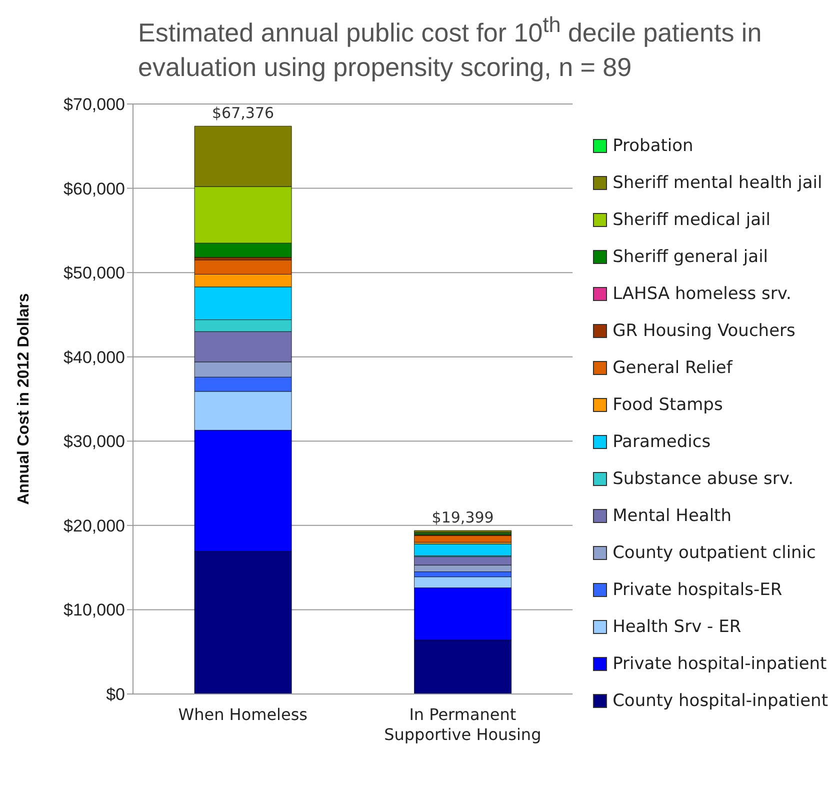 The width and height of the screenshot is (836, 791). What do you see at coordinates (463, 724) in the screenshot?
I see `x-tick-label: In Permanent Supportive Housing` at bounding box center [463, 724].